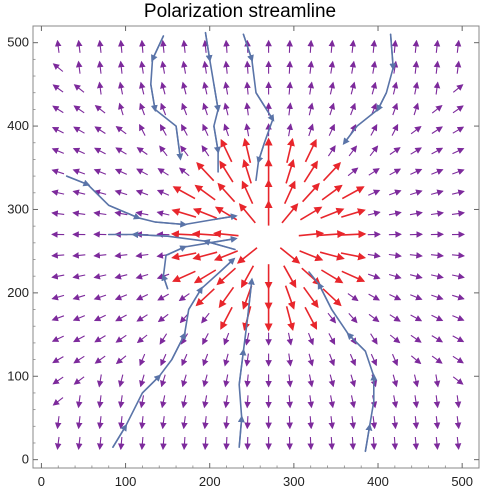 The width and height of the screenshot is (480, 494). I want to click on x-tick-label: 100, so click(126, 481).